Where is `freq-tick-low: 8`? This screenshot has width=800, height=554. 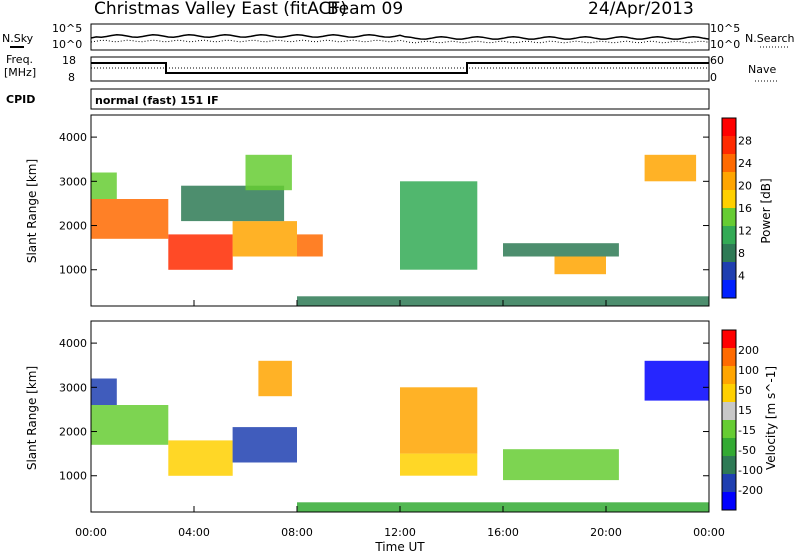
freq-tick-low: 8 is located at coordinates (71, 77).